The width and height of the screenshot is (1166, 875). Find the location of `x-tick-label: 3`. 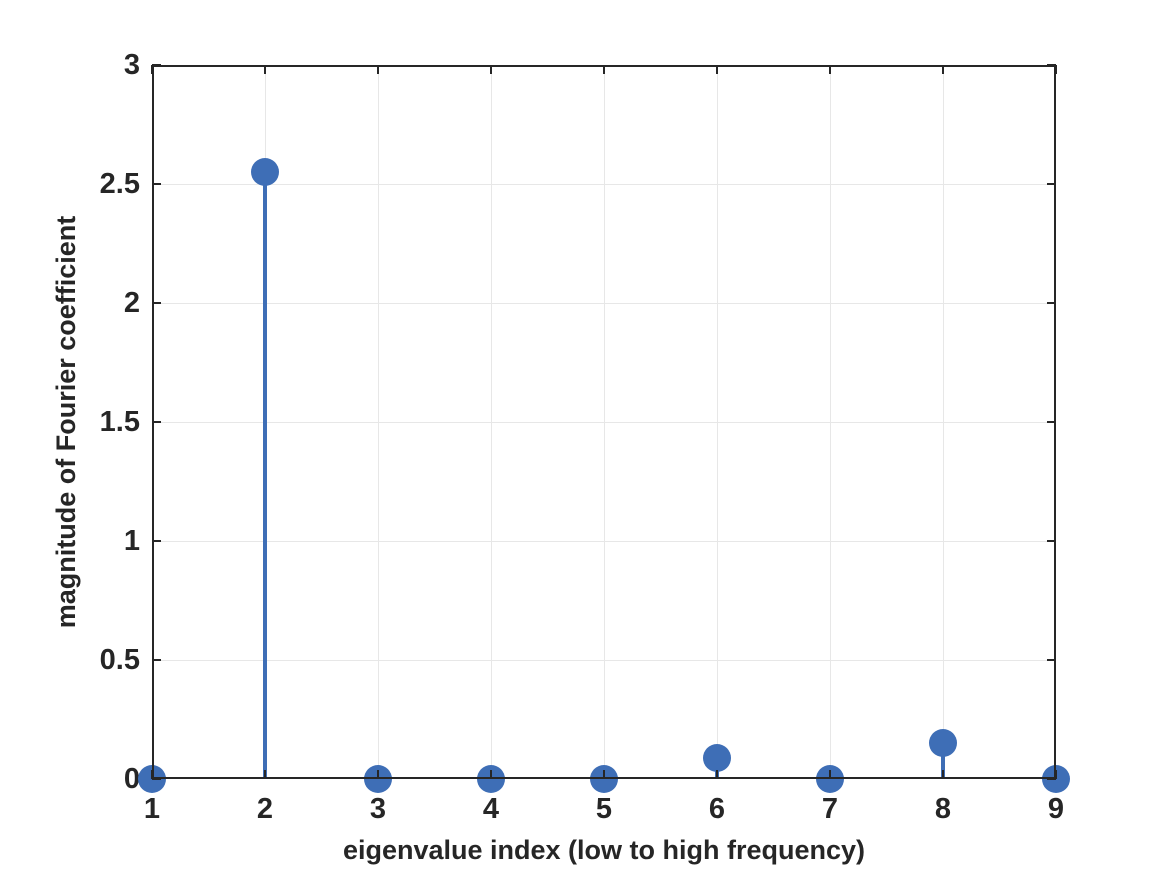

x-tick-label: 3 is located at coordinates (378, 809).